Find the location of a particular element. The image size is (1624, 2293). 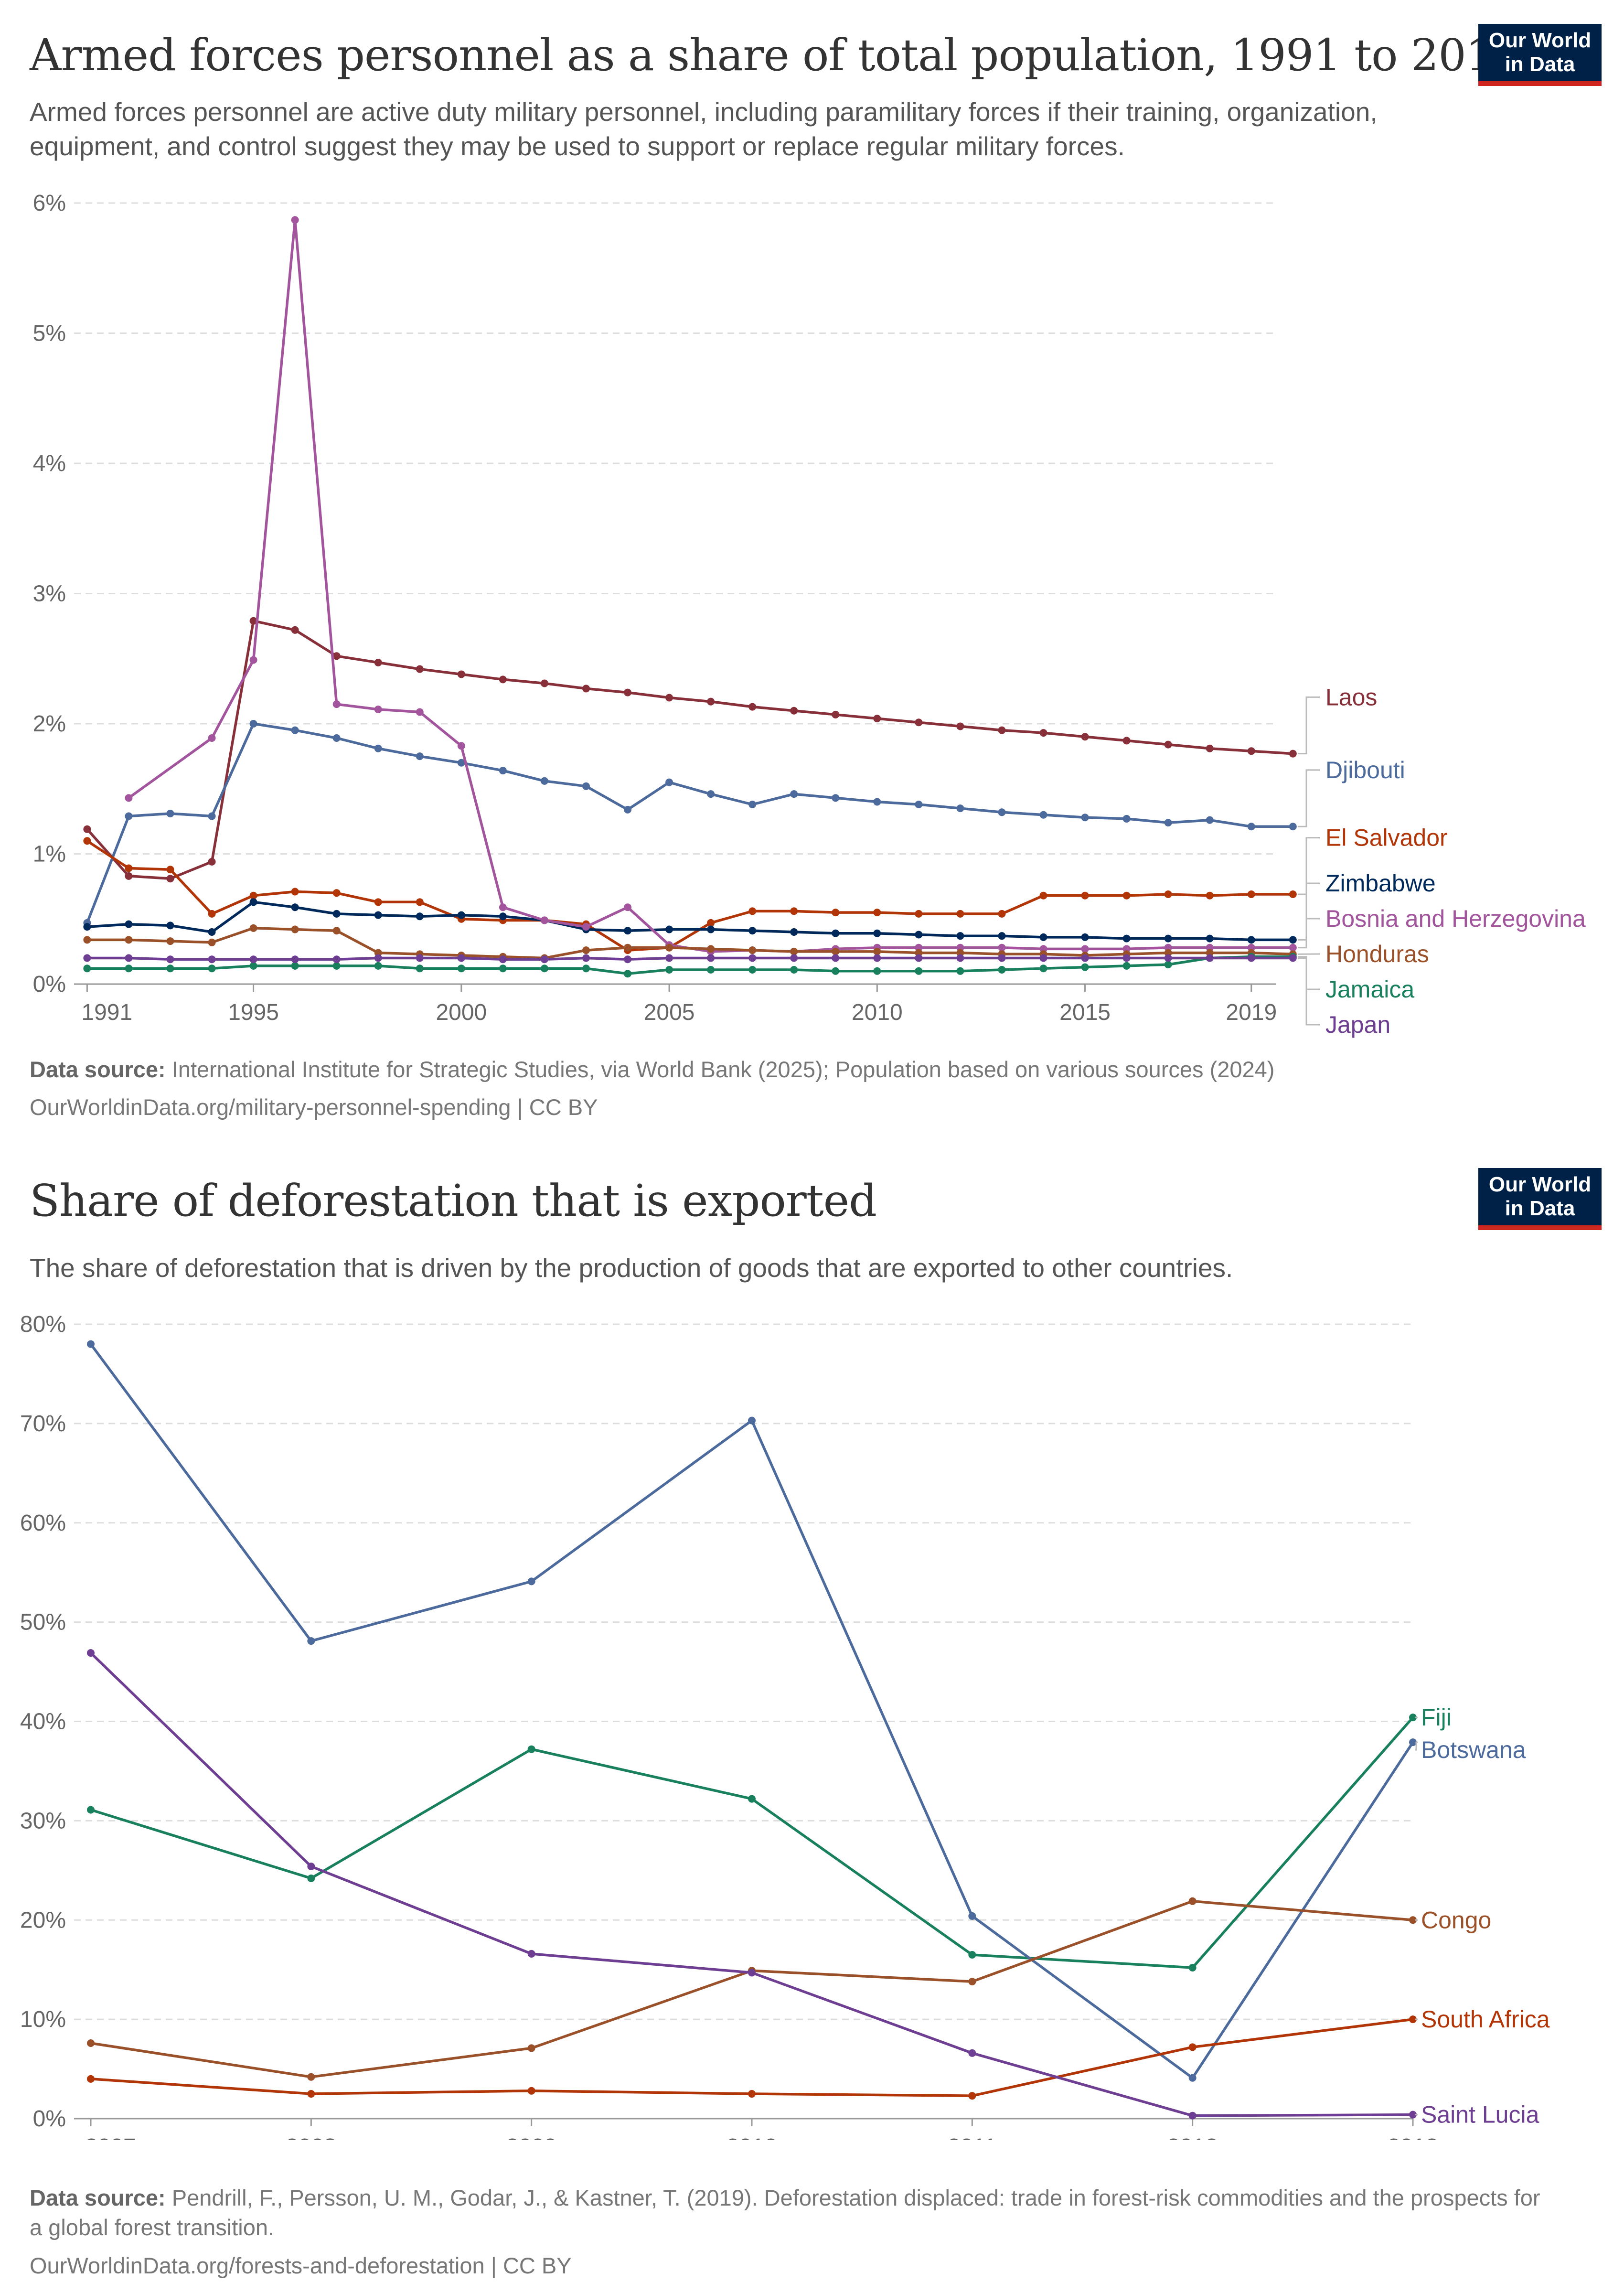

series-el-salvador is located at coordinates (690, 895).